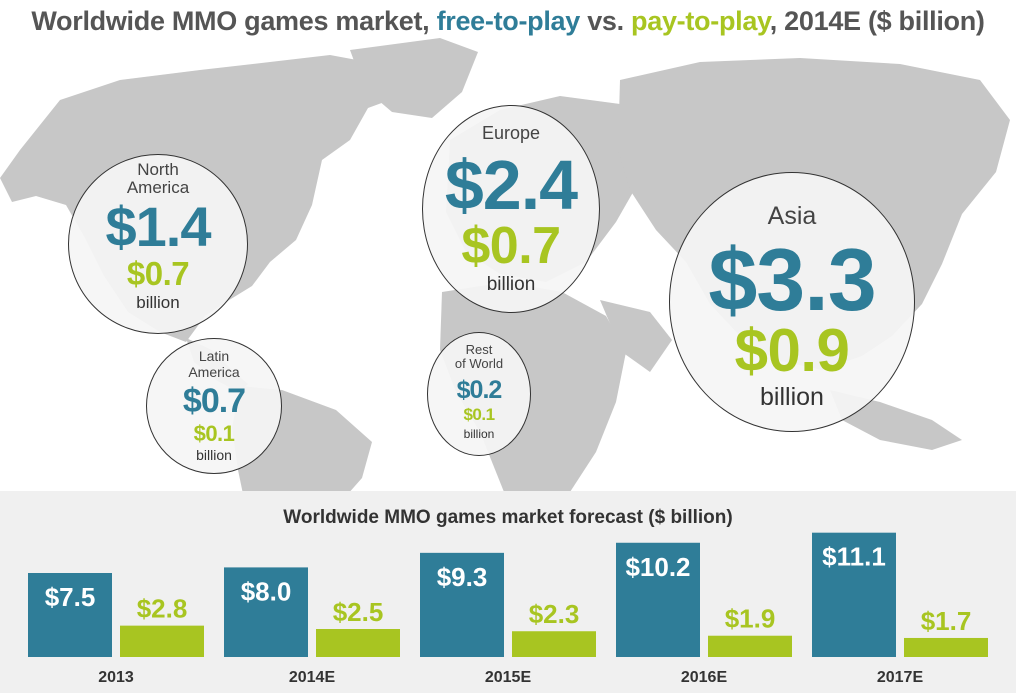  I want to click on bar-free-to-play-2014E, so click(266, 612).